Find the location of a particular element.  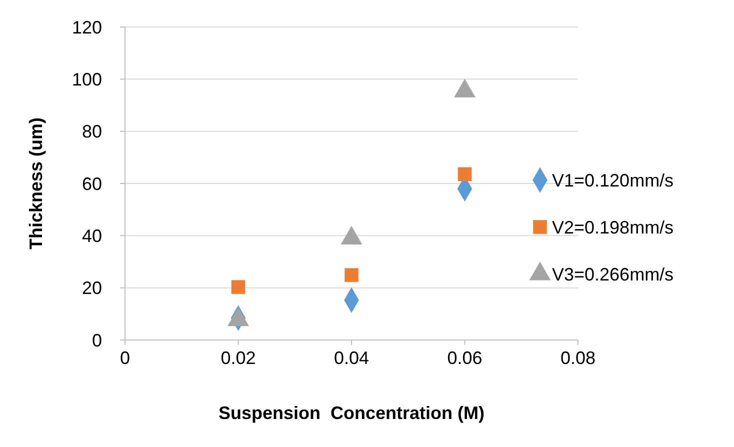

y-tick-label: 80 is located at coordinates (92, 132).